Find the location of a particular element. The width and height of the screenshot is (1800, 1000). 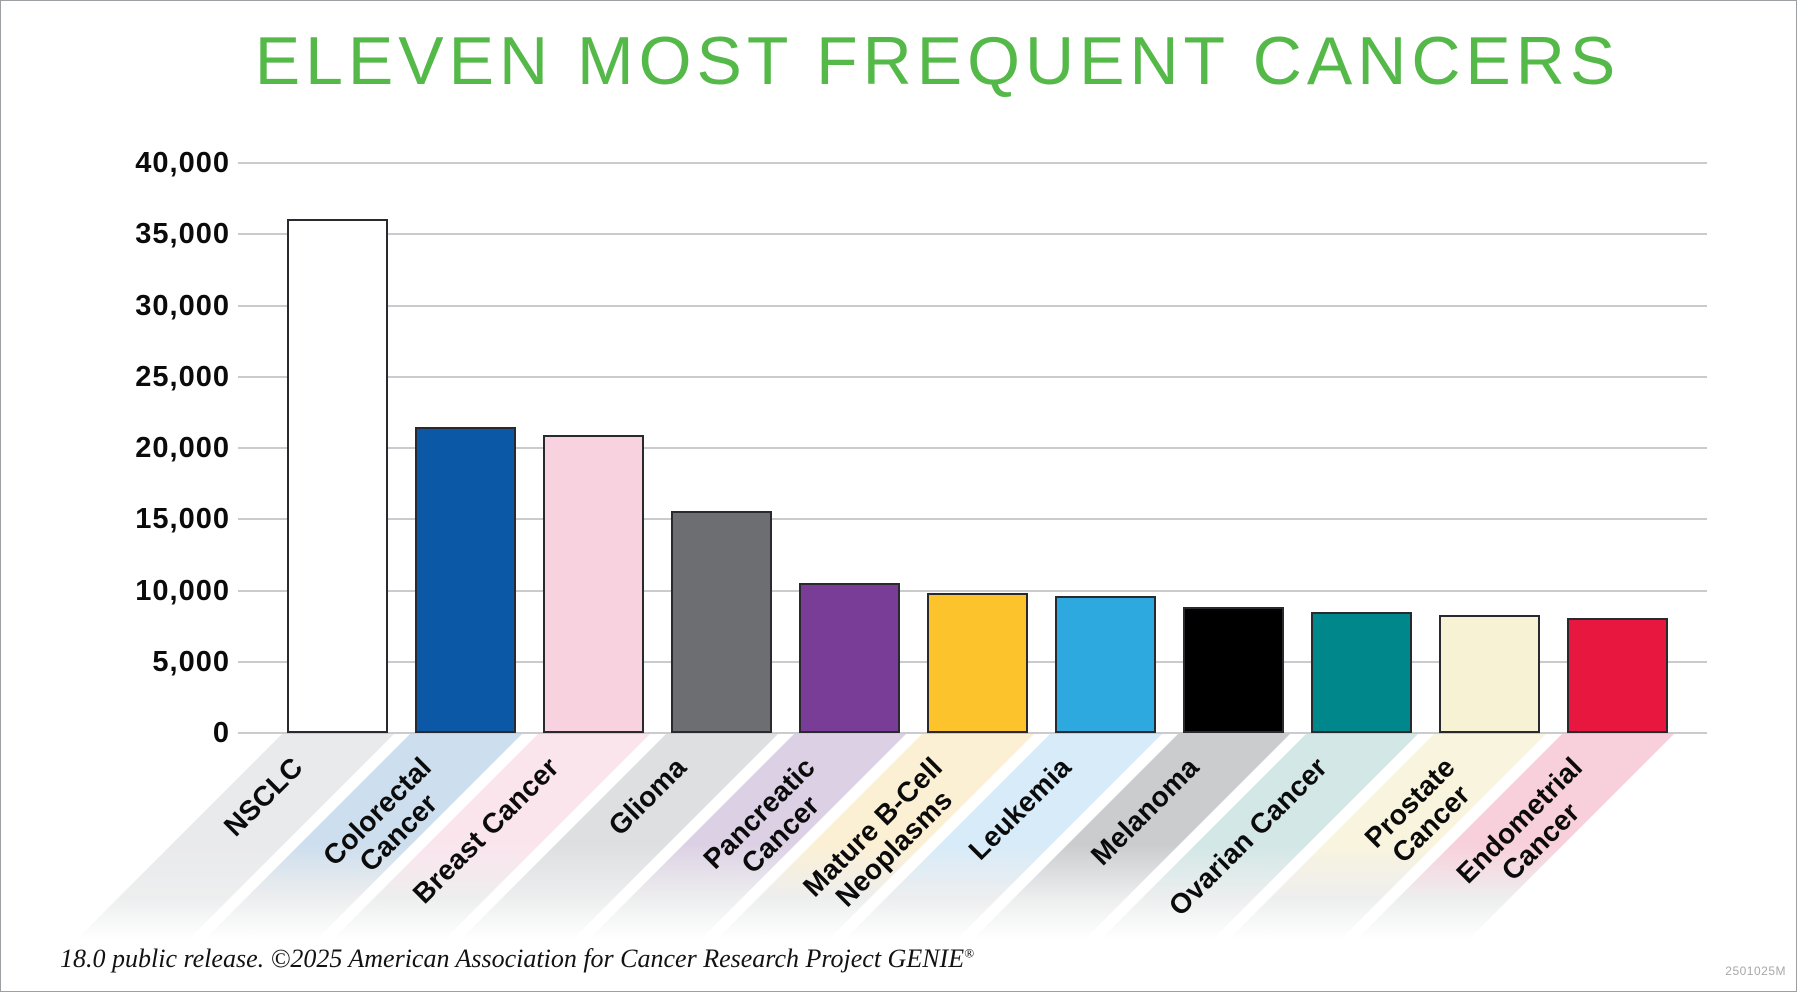

bar-pancreatic-cancer is located at coordinates (849, 658).